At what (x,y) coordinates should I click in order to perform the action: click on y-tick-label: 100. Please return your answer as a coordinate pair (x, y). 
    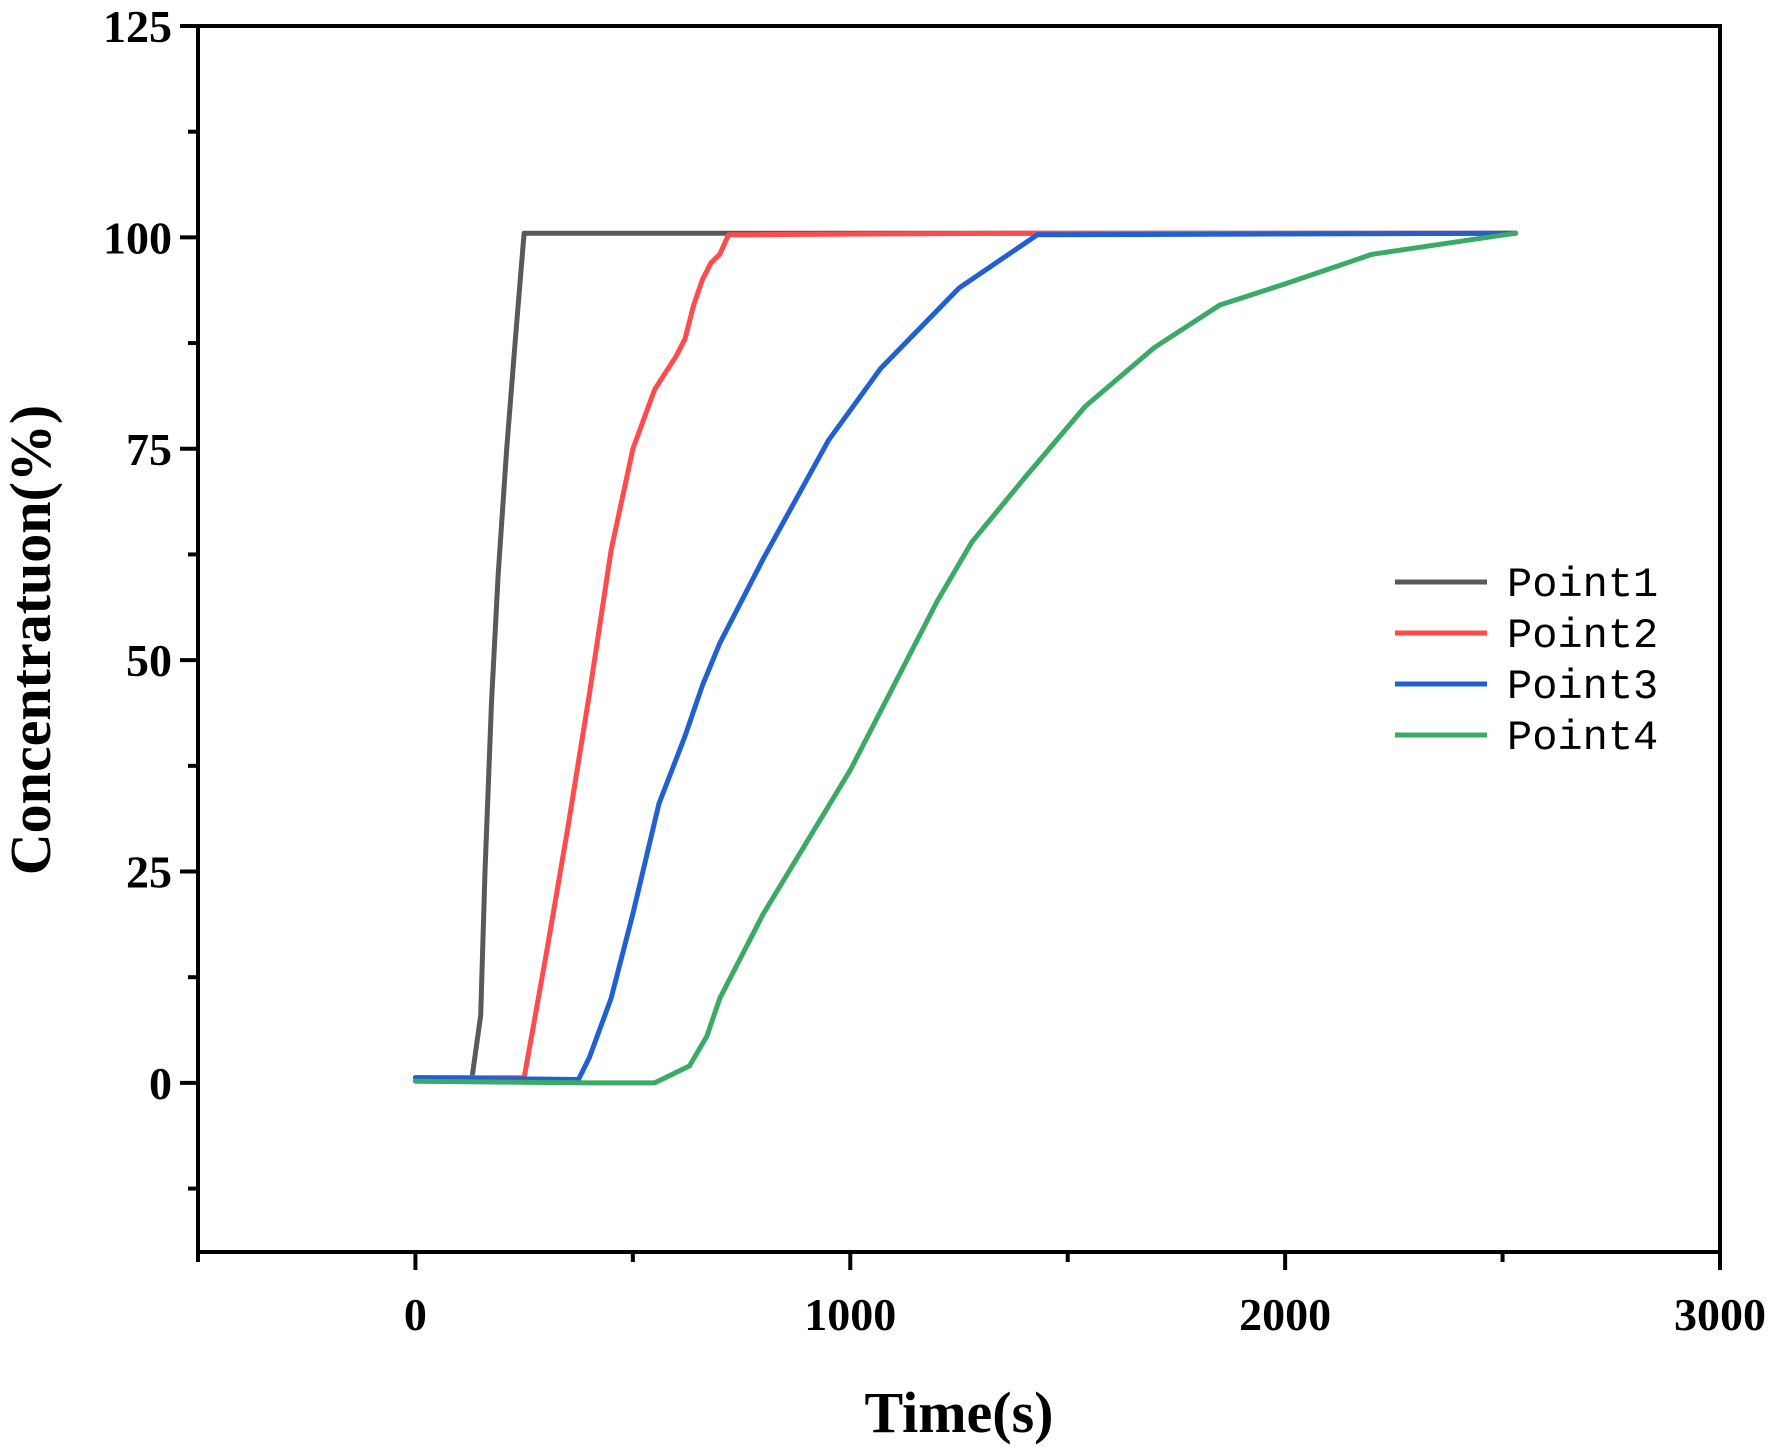
    Looking at the image, I should click on (137, 237).